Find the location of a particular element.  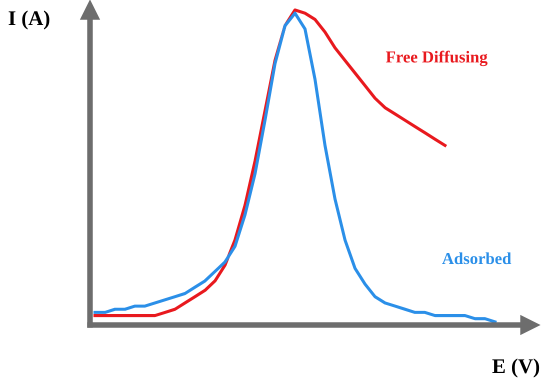

series-label: Free Diffusing is located at coordinates (437, 58).